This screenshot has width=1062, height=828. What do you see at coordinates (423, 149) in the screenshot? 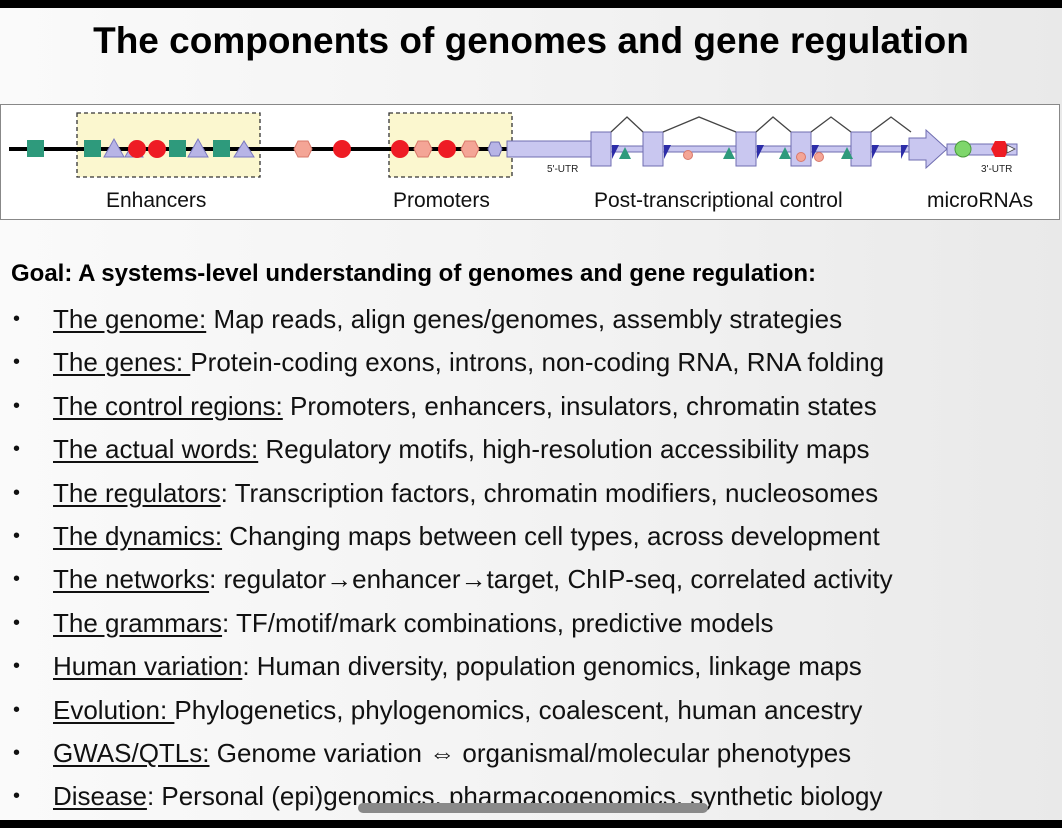
I see `salmon-hexagon` at bounding box center [423, 149].